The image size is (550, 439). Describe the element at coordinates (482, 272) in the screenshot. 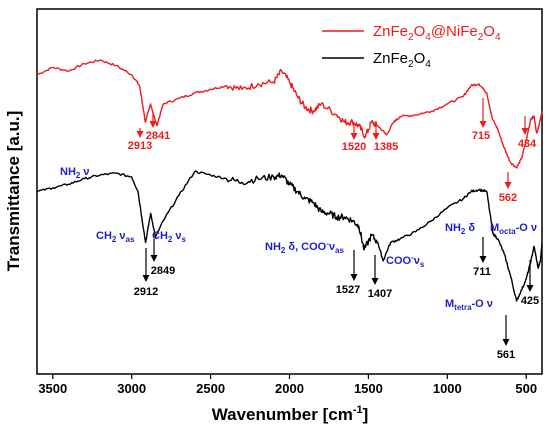

I see `peak-label: 711` at that location.